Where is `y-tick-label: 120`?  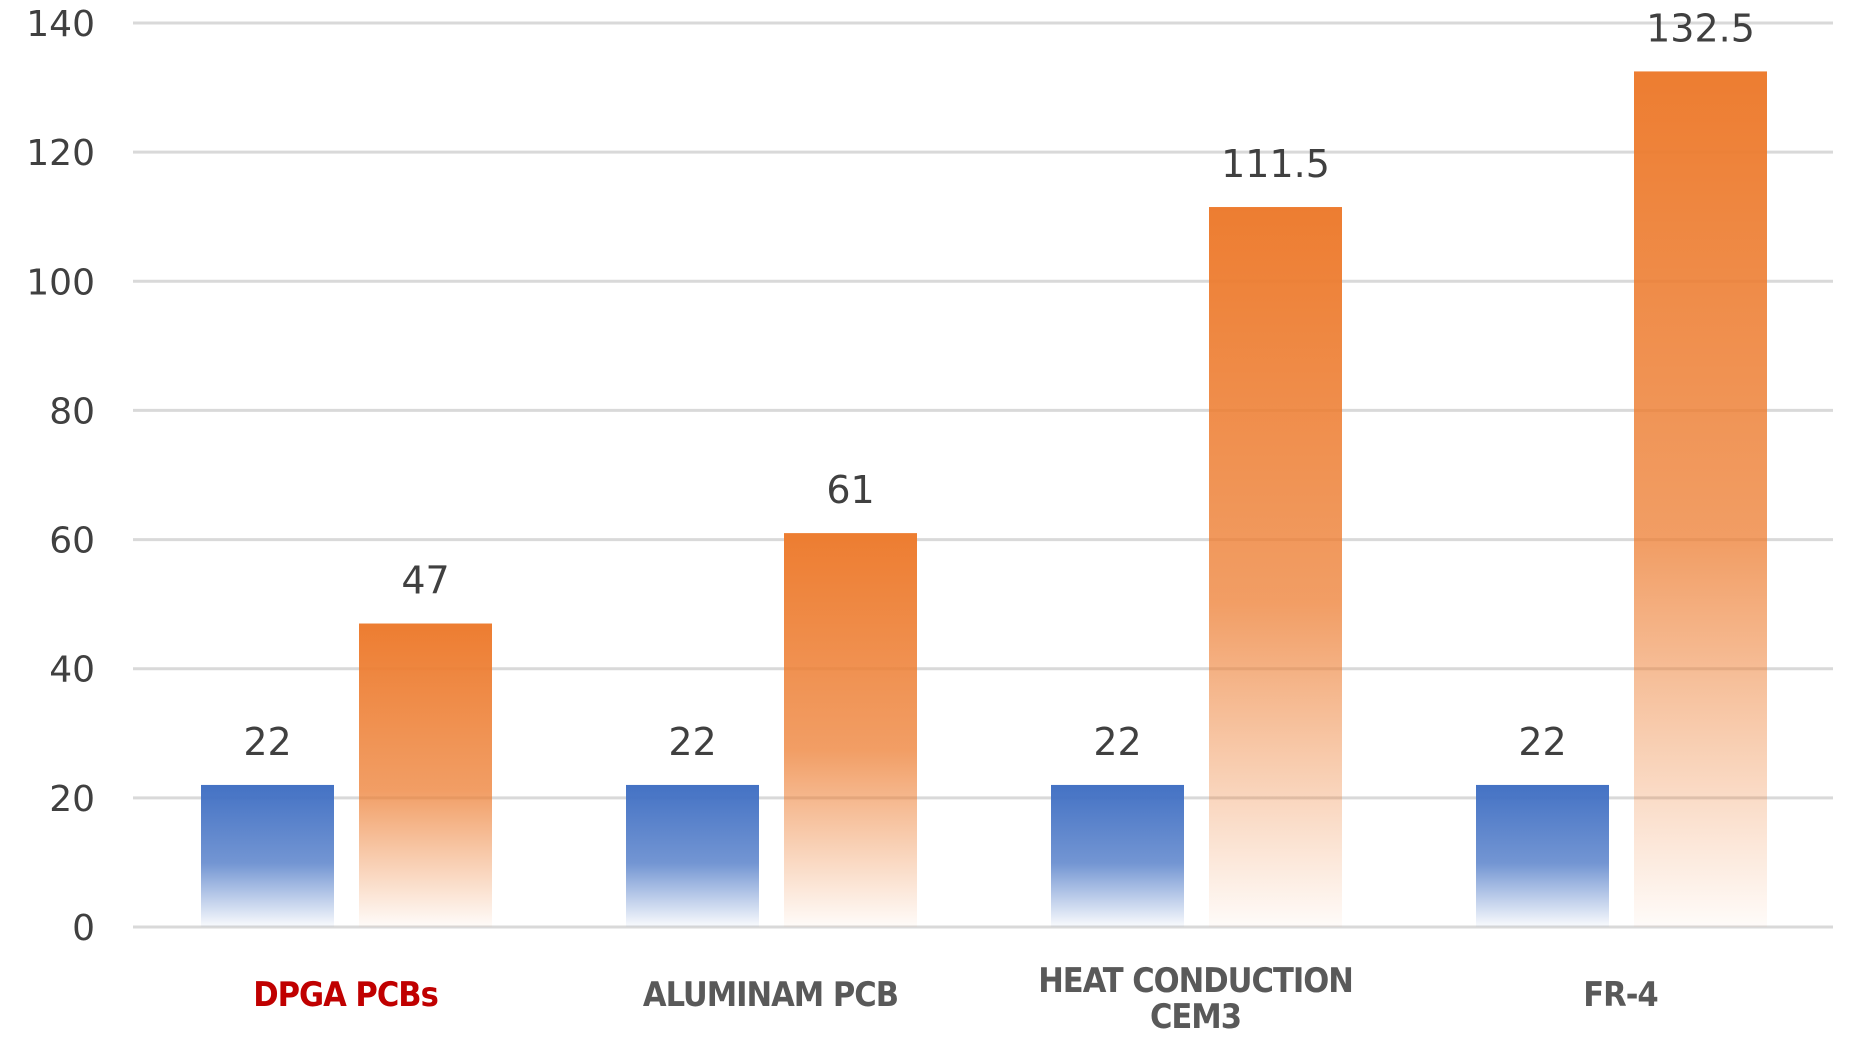 y-tick-label: 120 is located at coordinates (60, 153).